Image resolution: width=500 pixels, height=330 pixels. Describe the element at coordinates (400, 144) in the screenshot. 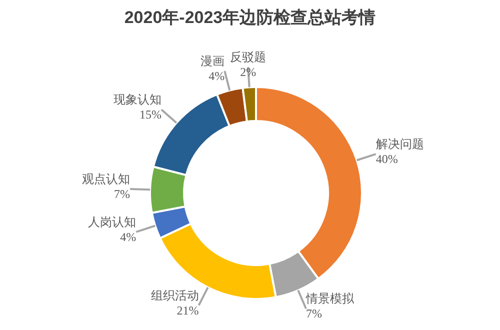

I see `slice-label: 解决问题` at that location.